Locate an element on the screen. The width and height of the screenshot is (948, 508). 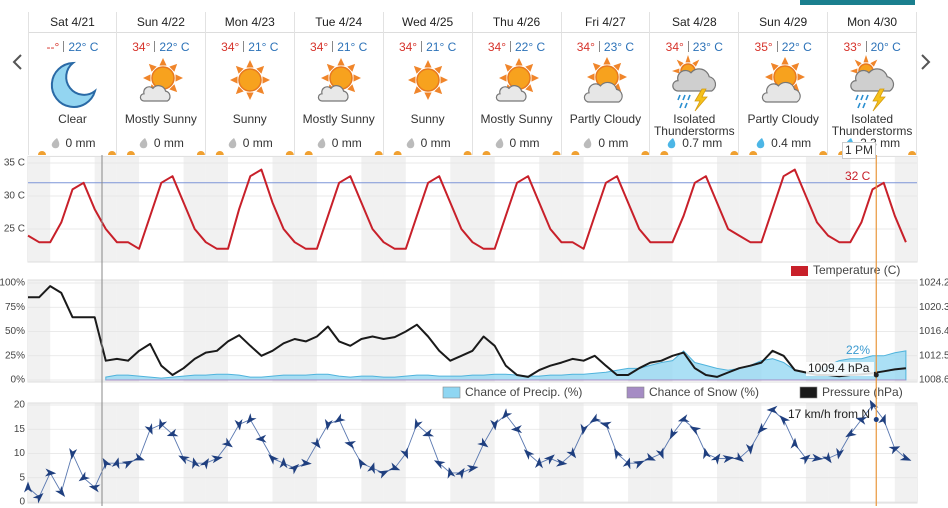
high-temp: 34° is located at coordinates (230, 47).